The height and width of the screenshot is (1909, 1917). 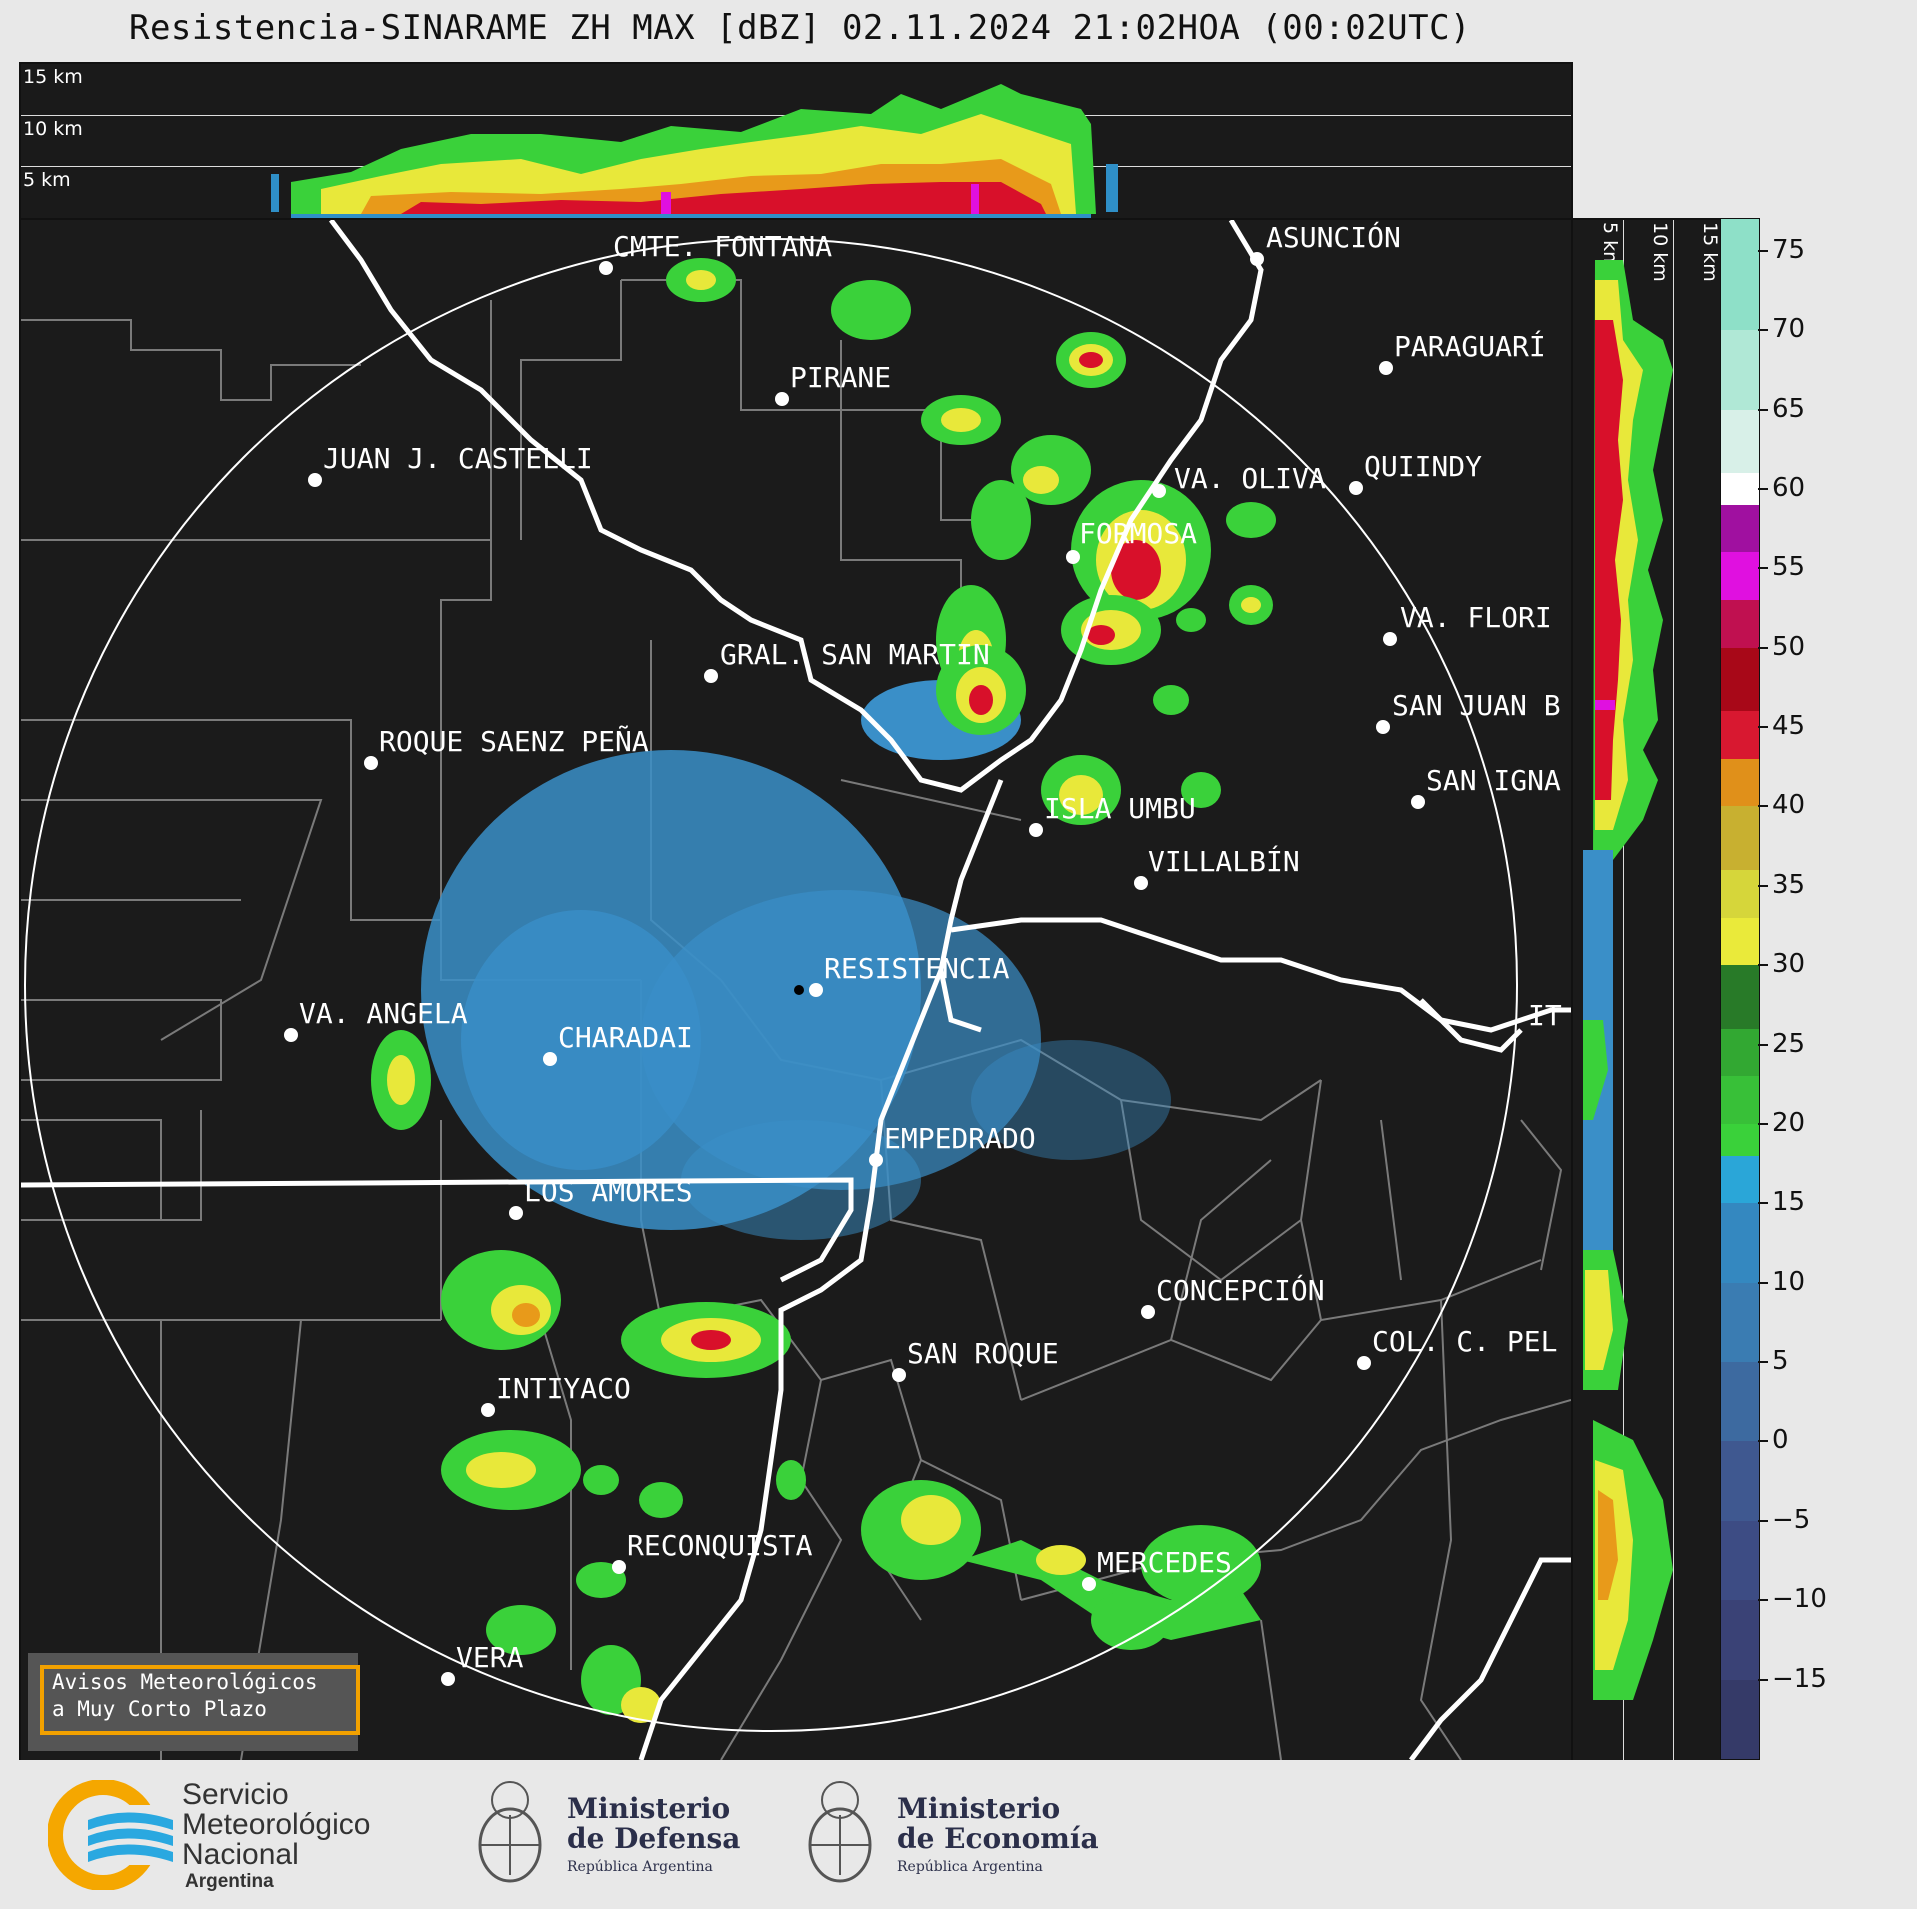 I want to click on city-label-villalbin: VILLALBÍN, so click(x=1224, y=861).